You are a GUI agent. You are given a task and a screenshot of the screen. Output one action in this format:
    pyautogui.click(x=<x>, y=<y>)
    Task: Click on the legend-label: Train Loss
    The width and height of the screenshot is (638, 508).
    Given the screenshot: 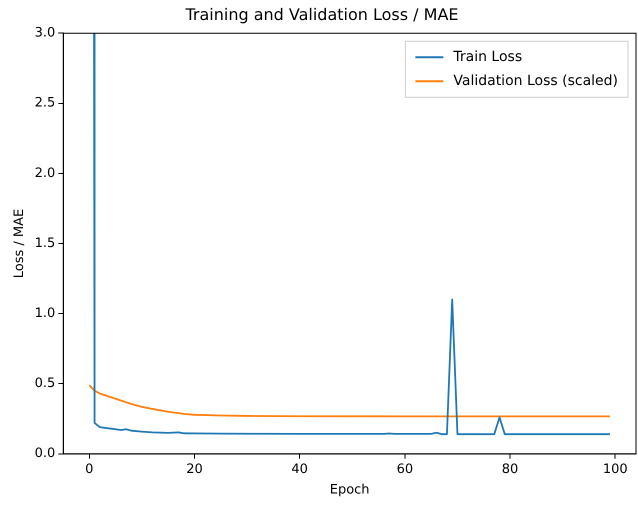 What is the action you would take?
    pyautogui.click(x=487, y=56)
    